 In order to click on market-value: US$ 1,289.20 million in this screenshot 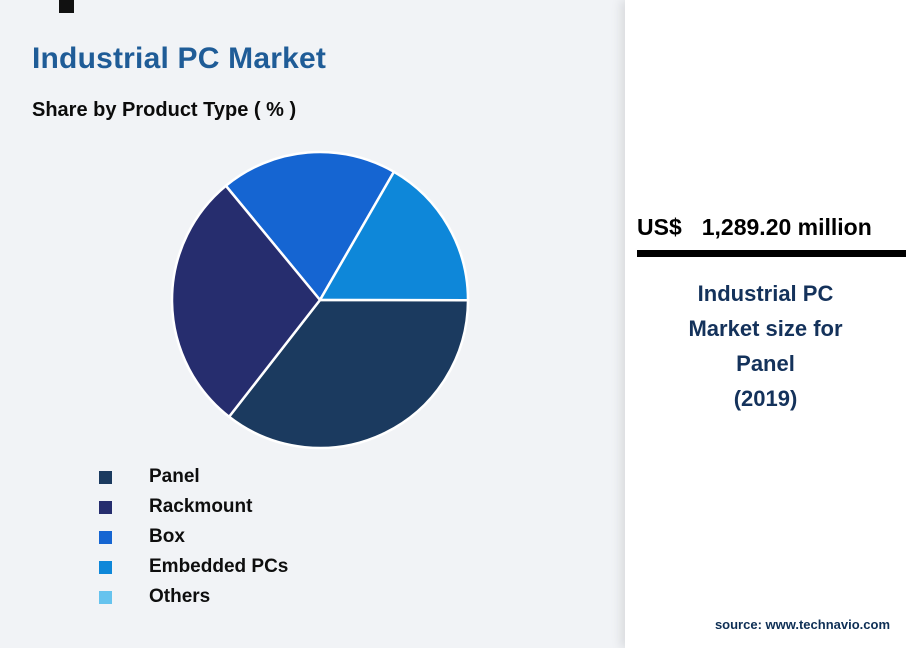, I will do `click(754, 227)`.